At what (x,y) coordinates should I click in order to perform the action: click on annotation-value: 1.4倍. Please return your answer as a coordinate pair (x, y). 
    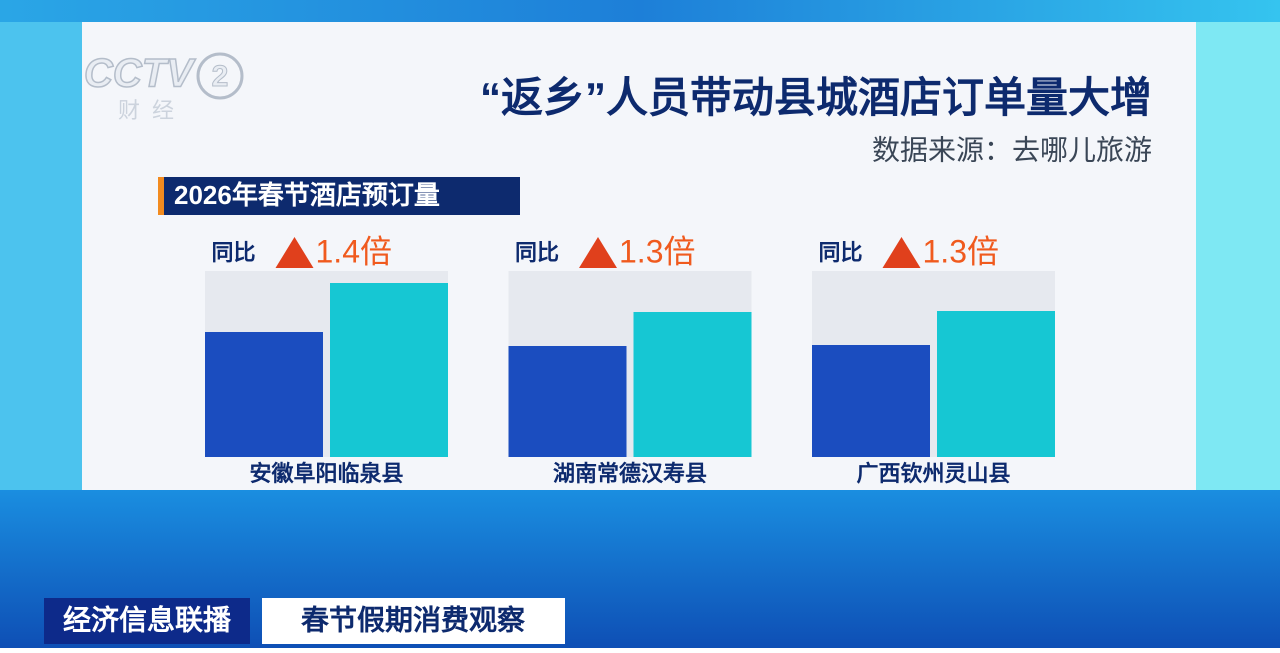
    Looking at the image, I should click on (354, 251).